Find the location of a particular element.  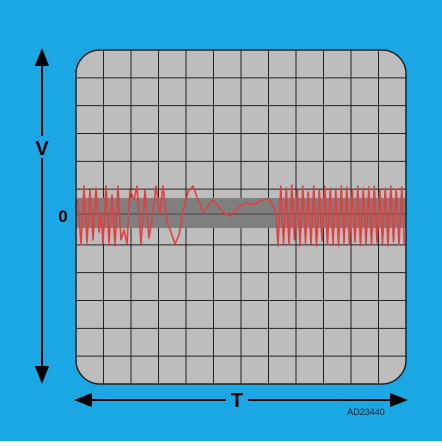

figure-code-label: AD23440 is located at coordinates (366, 412).